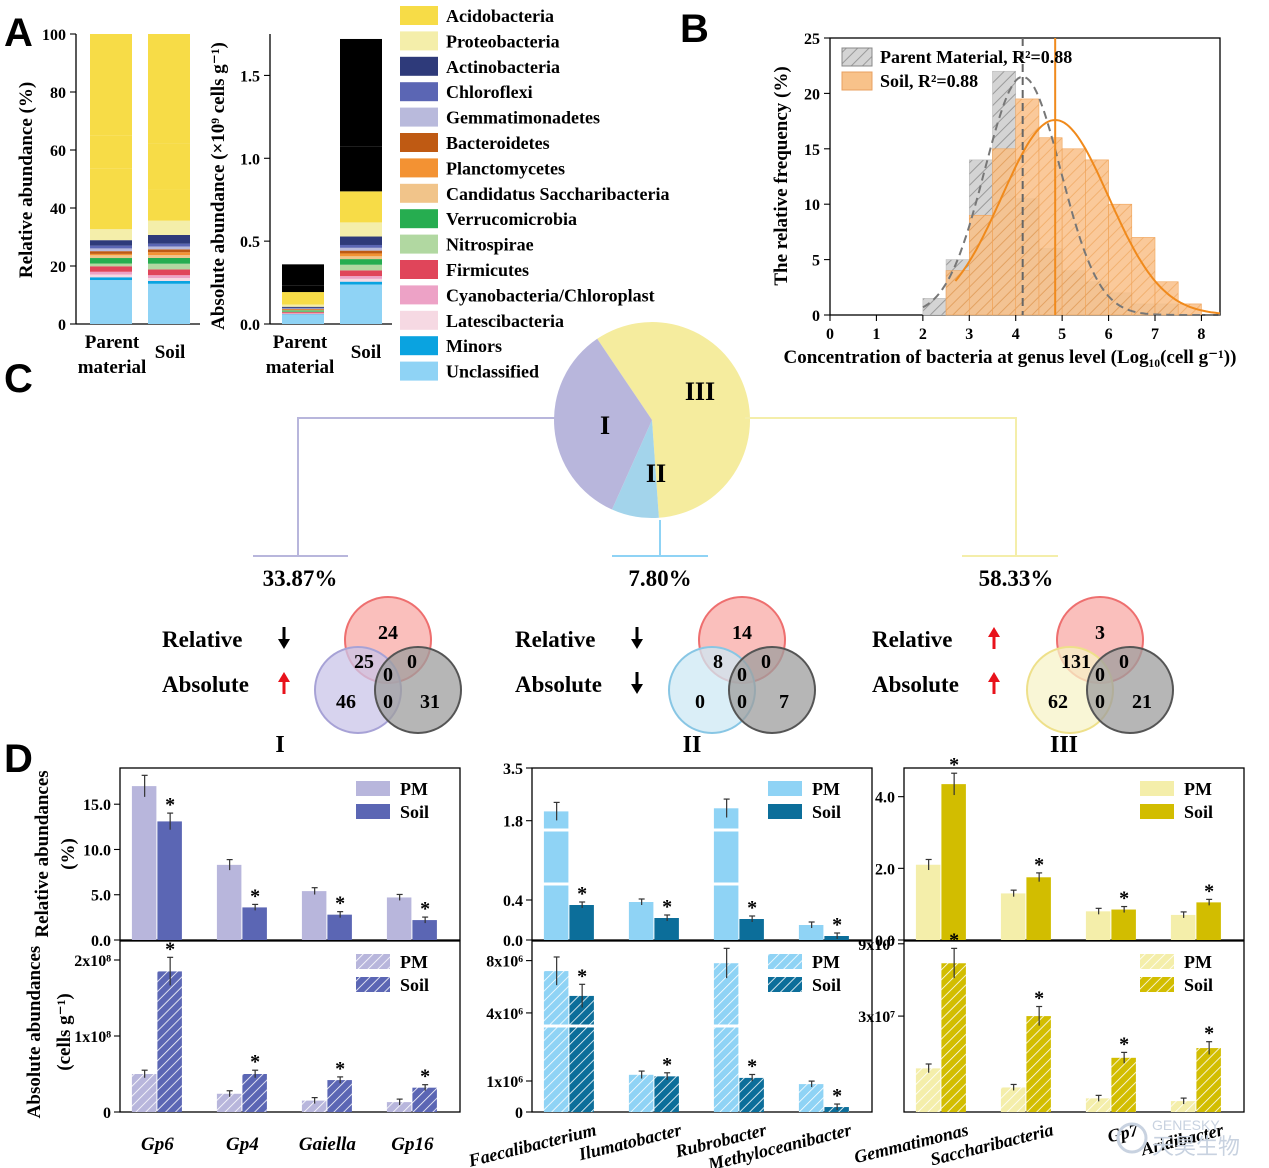 This screenshot has width=1269, height=1168. I want to click on legend-label: Cyanobacteria/Chloroplast, so click(550, 295).